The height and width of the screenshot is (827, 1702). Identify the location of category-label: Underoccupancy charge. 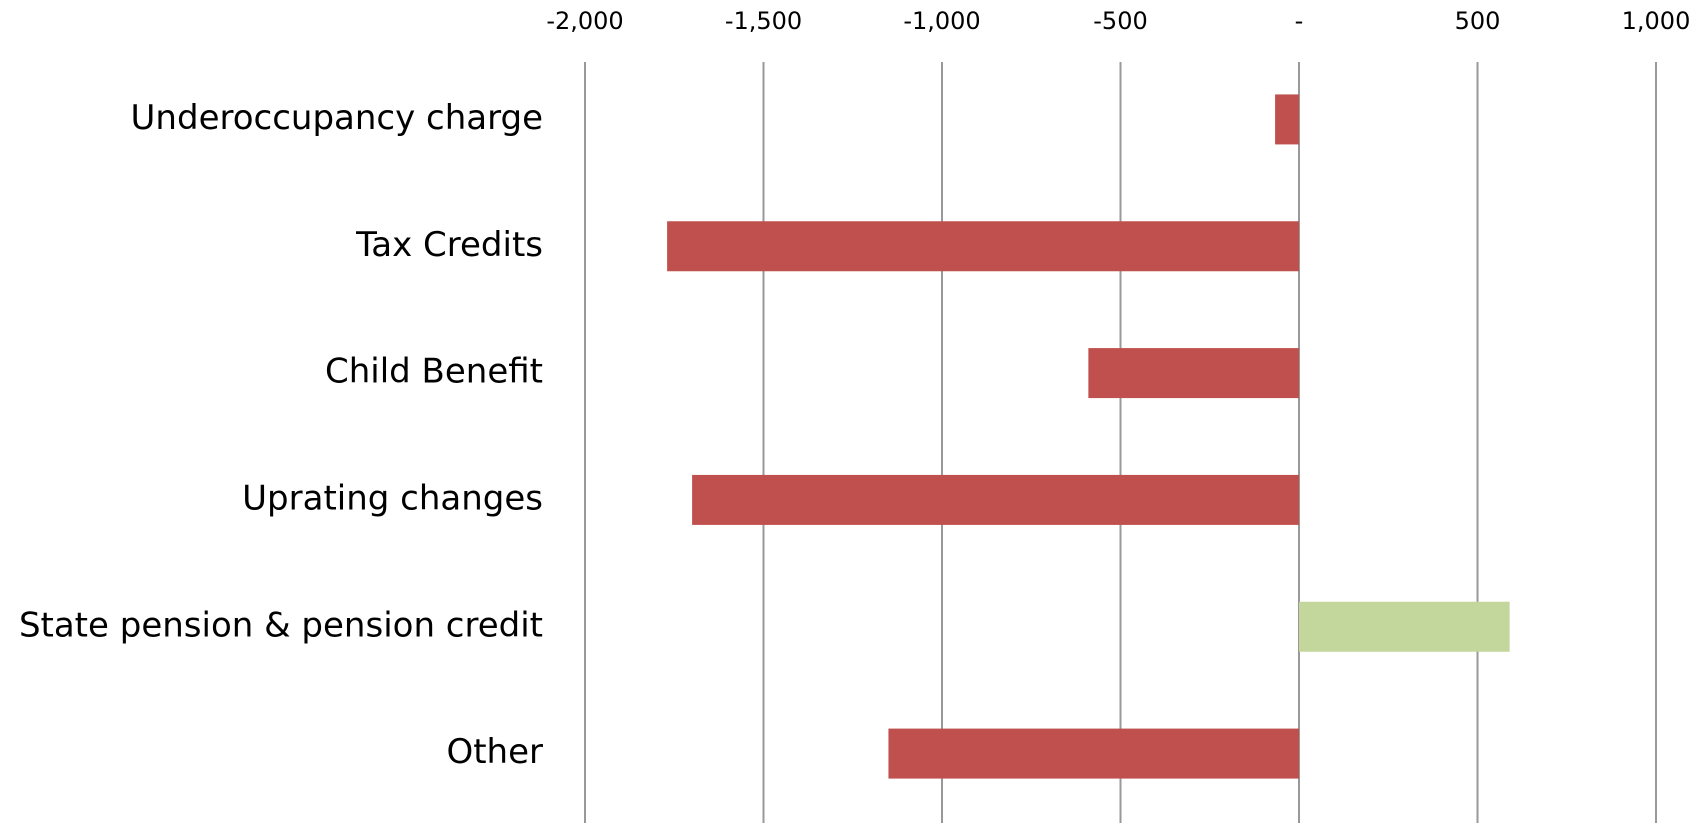
(337, 118).